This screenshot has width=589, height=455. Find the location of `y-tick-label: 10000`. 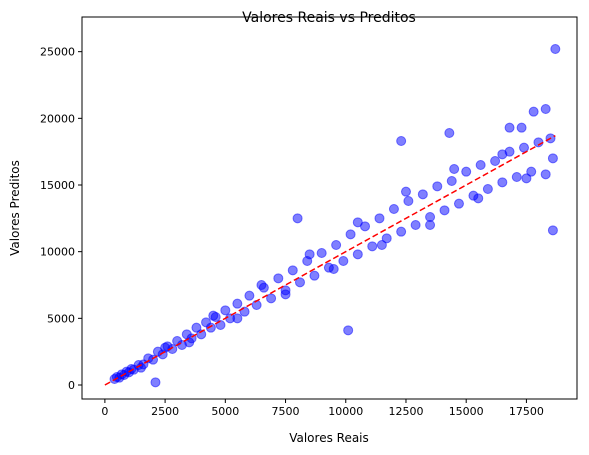

y-tick-label: 10000 is located at coordinates (57, 252).